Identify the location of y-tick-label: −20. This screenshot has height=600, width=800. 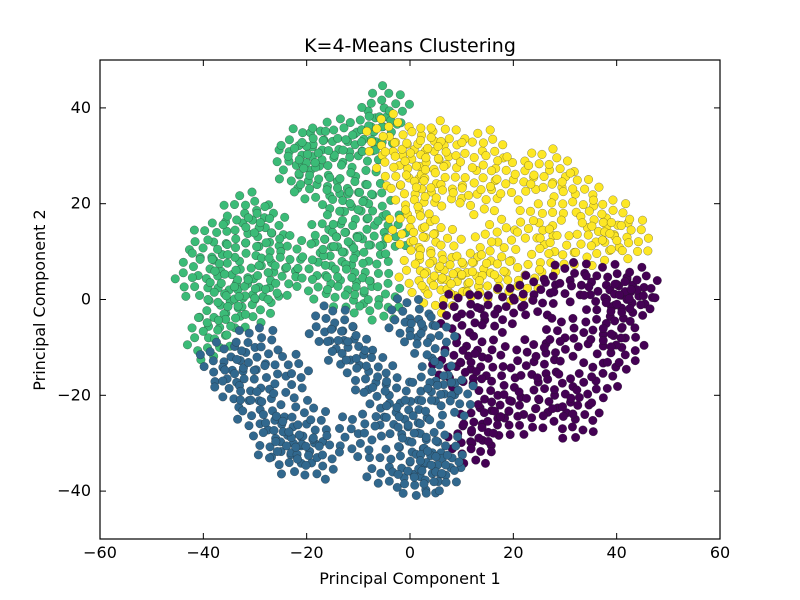
(74, 394).